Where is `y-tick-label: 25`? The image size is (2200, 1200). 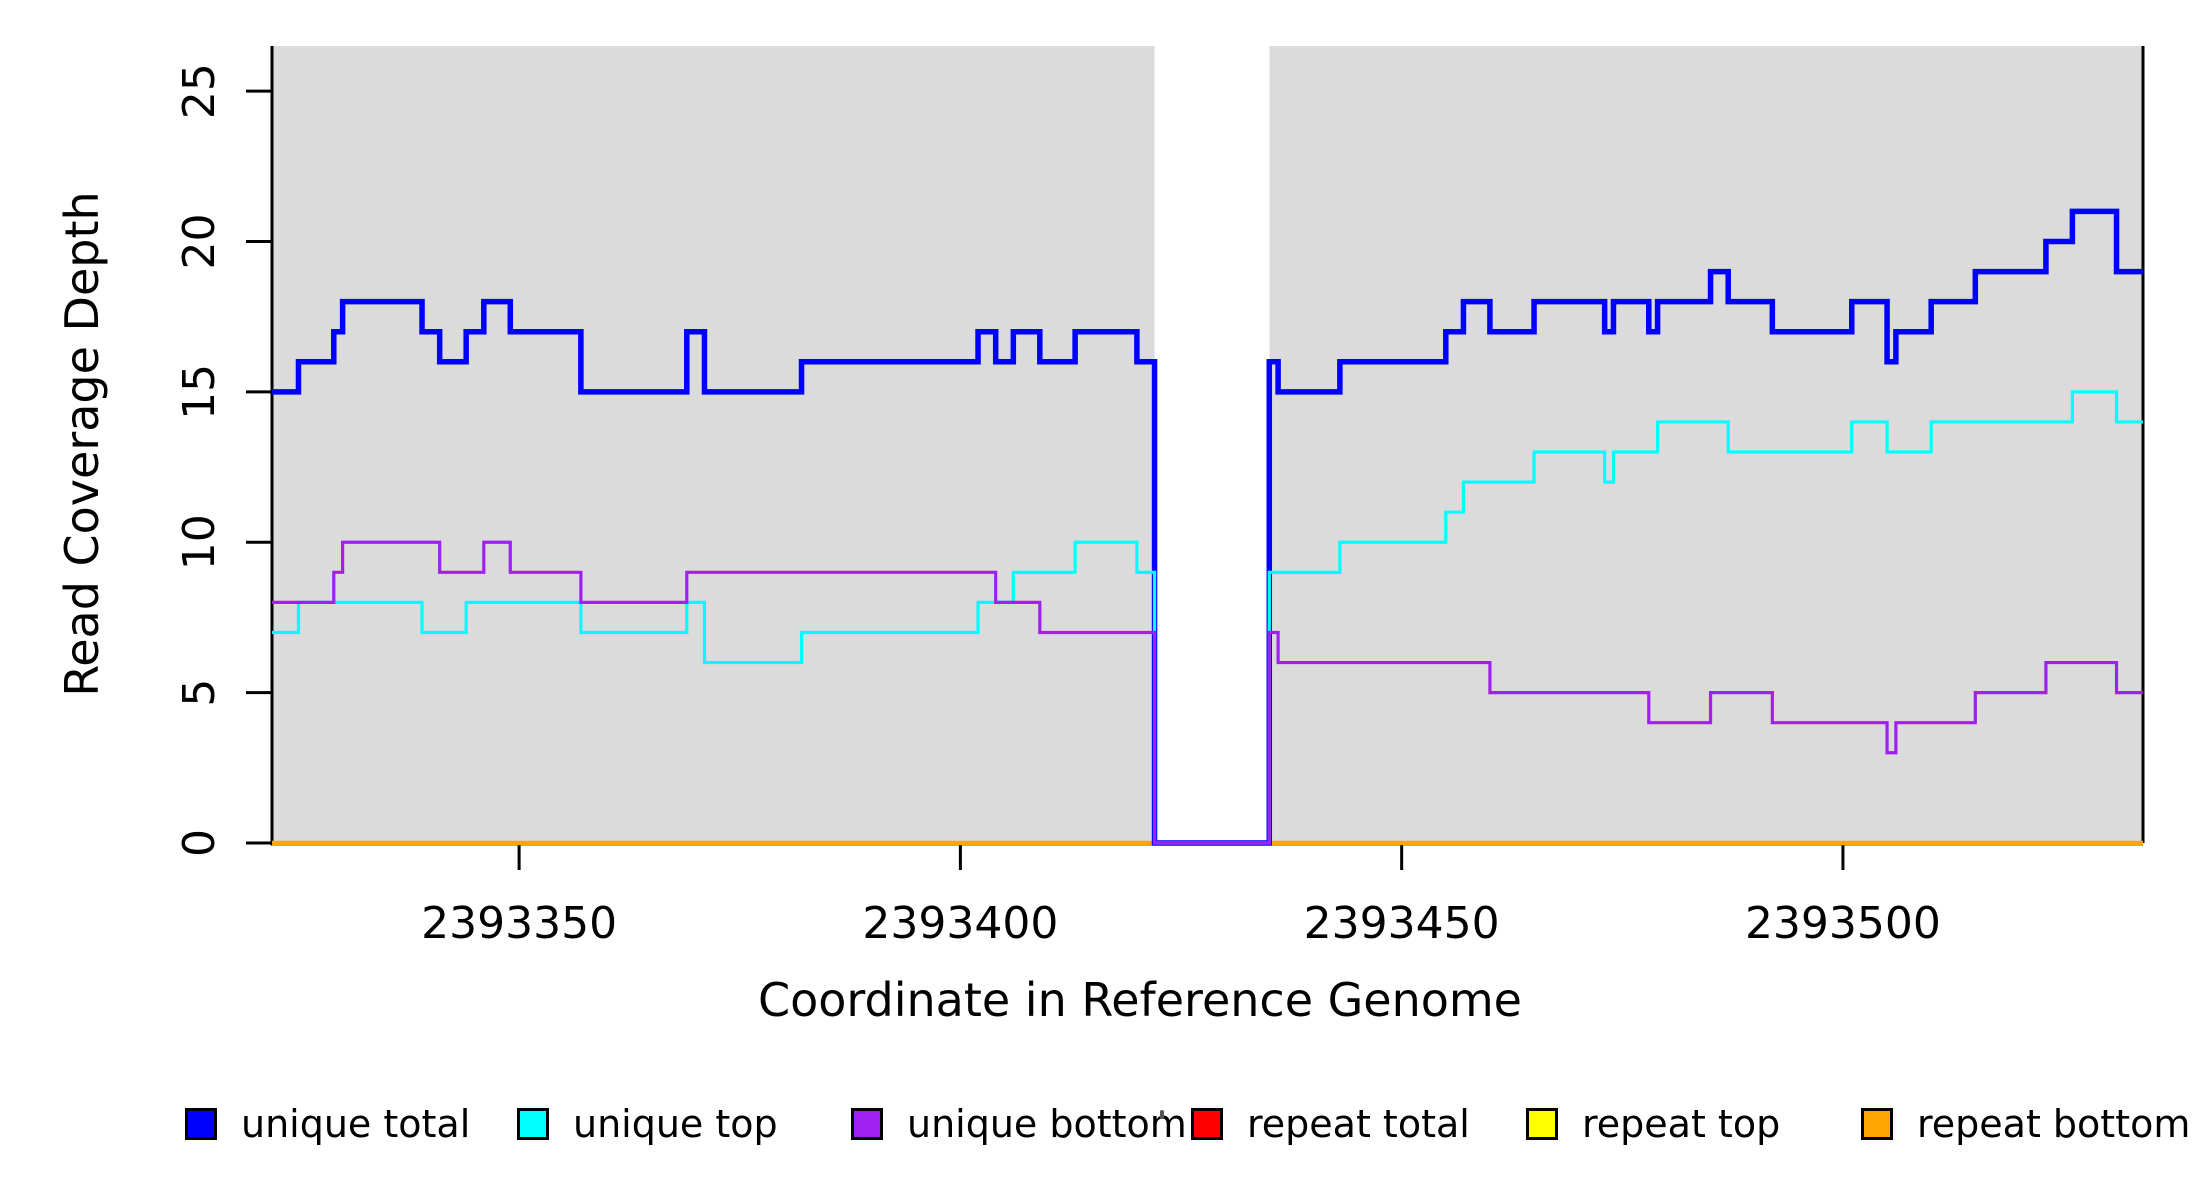 y-tick-label: 25 is located at coordinates (199, 91).